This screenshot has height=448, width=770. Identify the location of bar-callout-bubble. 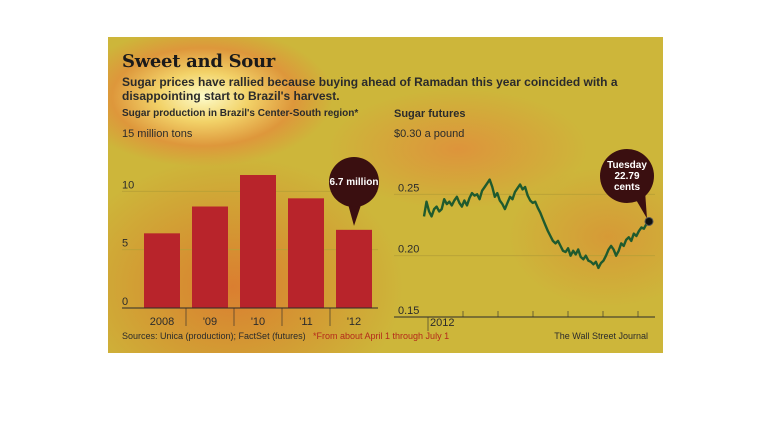
(354, 182).